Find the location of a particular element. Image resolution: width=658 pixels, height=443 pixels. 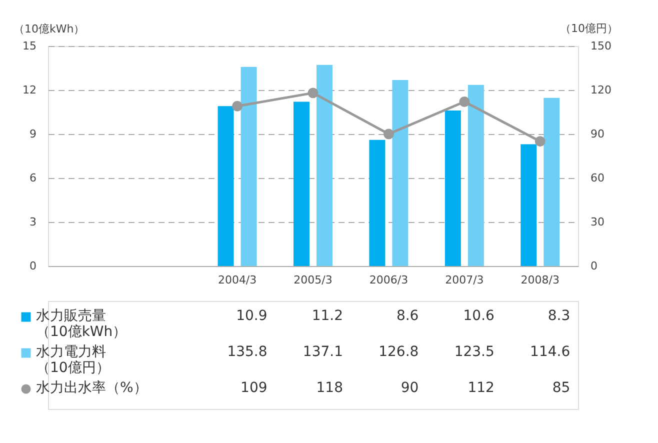

y-axis-title: （10億kWh） is located at coordinates (49, 29).